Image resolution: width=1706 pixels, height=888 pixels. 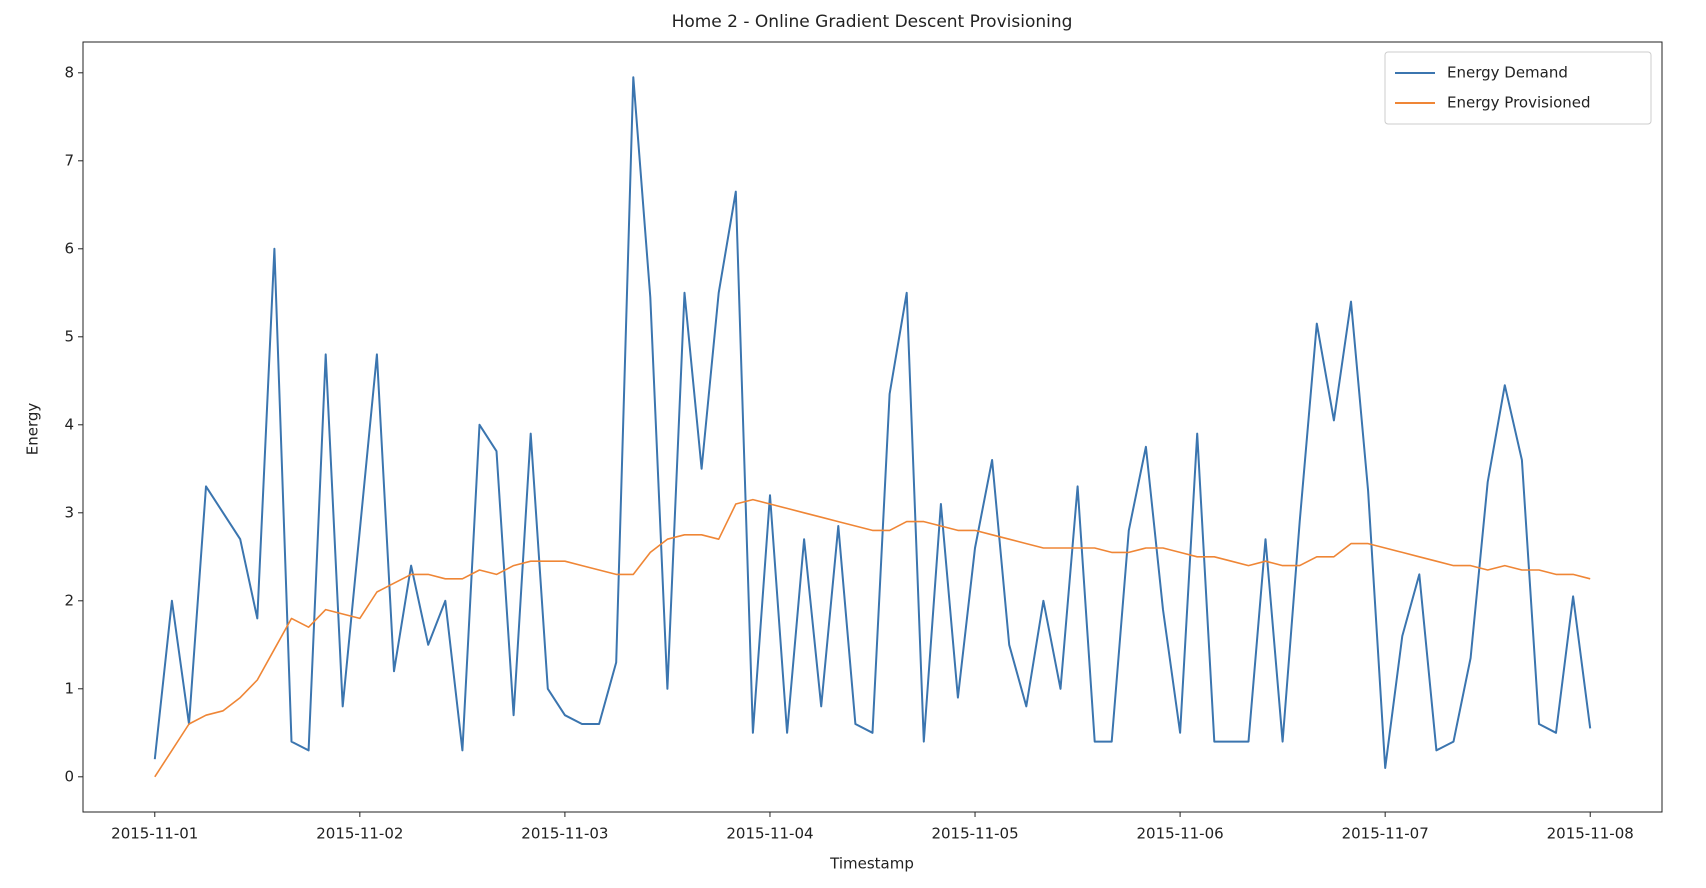 I want to click on y-tick-label: 4, so click(x=69, y=424).